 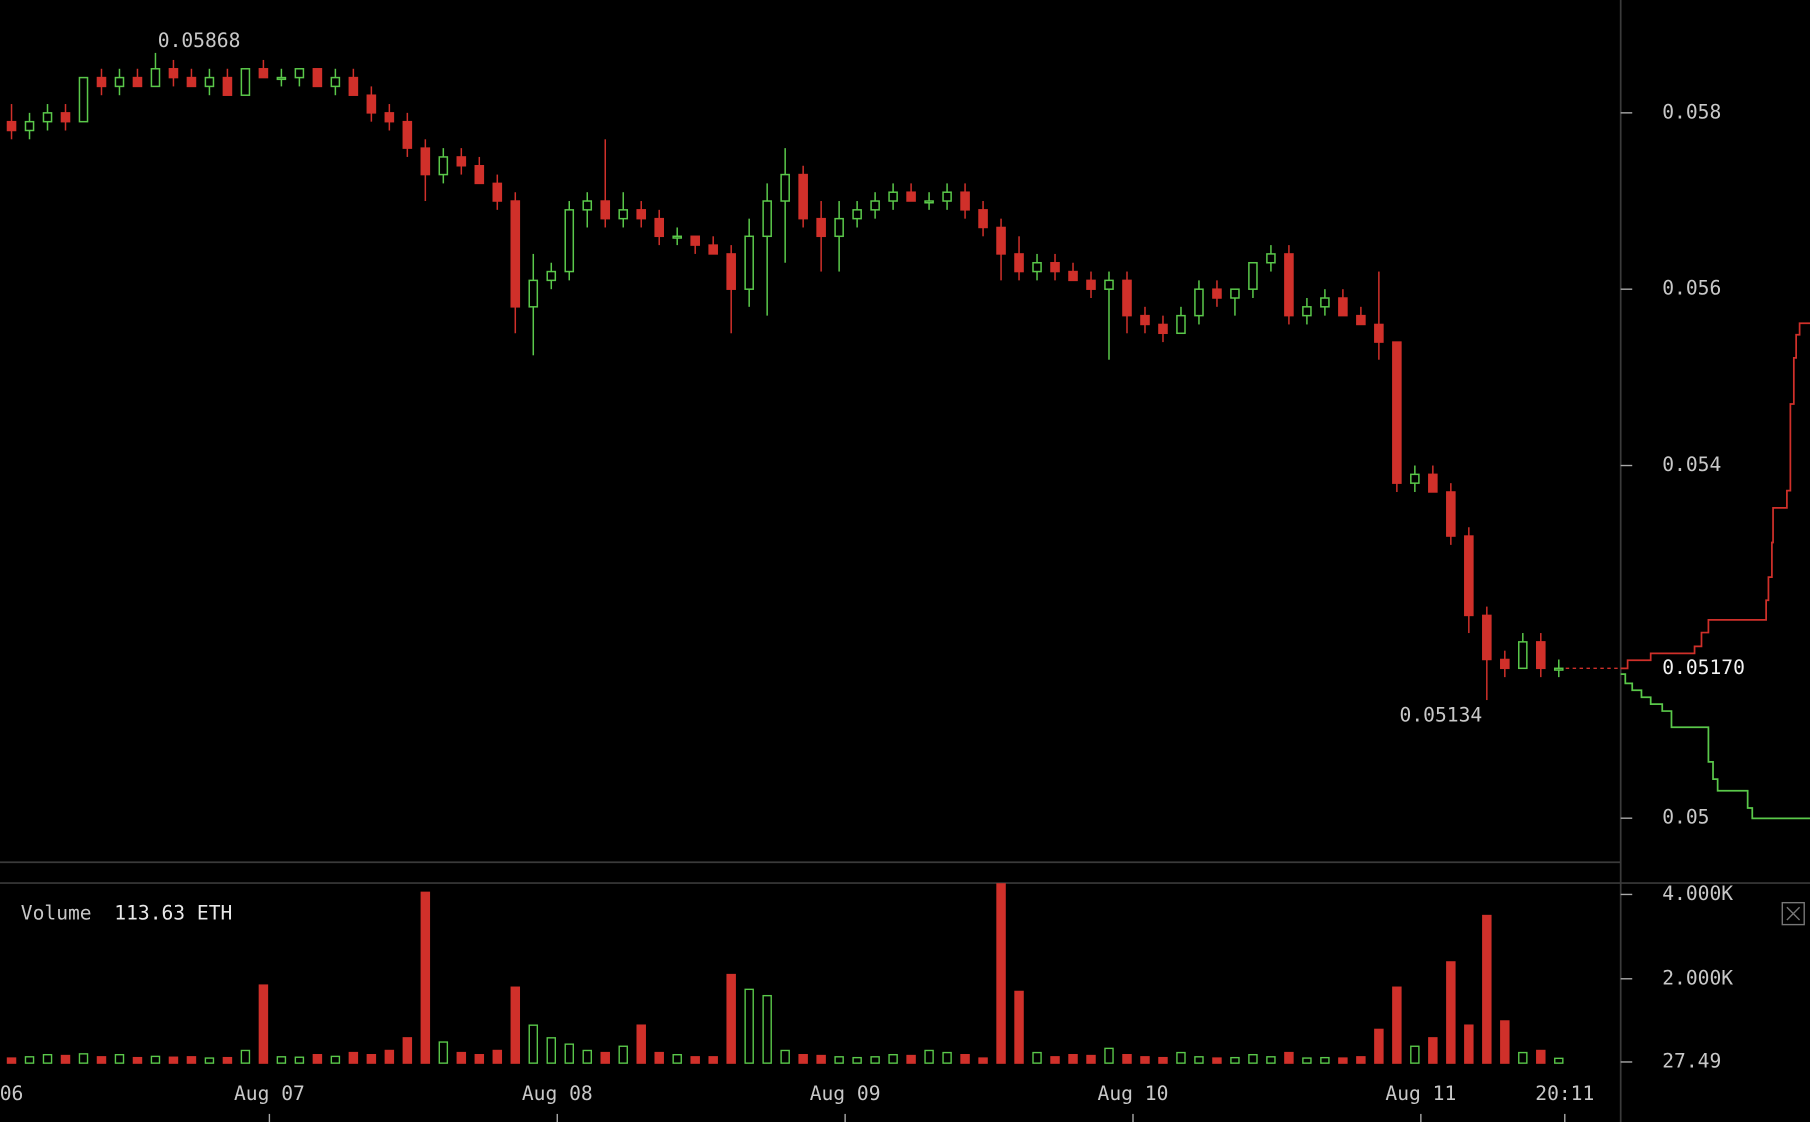 What do you see at coordinates (845, 1093) in the screenshot?
I see `x-tick-label: Aug 09` at bounding box center [845, 1093].